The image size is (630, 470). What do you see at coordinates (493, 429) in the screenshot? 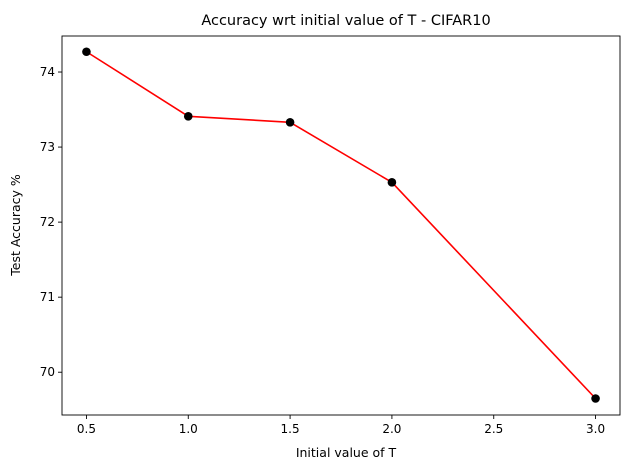
I see `x-tick-label: 2.5` at bounding box center [493, 429].